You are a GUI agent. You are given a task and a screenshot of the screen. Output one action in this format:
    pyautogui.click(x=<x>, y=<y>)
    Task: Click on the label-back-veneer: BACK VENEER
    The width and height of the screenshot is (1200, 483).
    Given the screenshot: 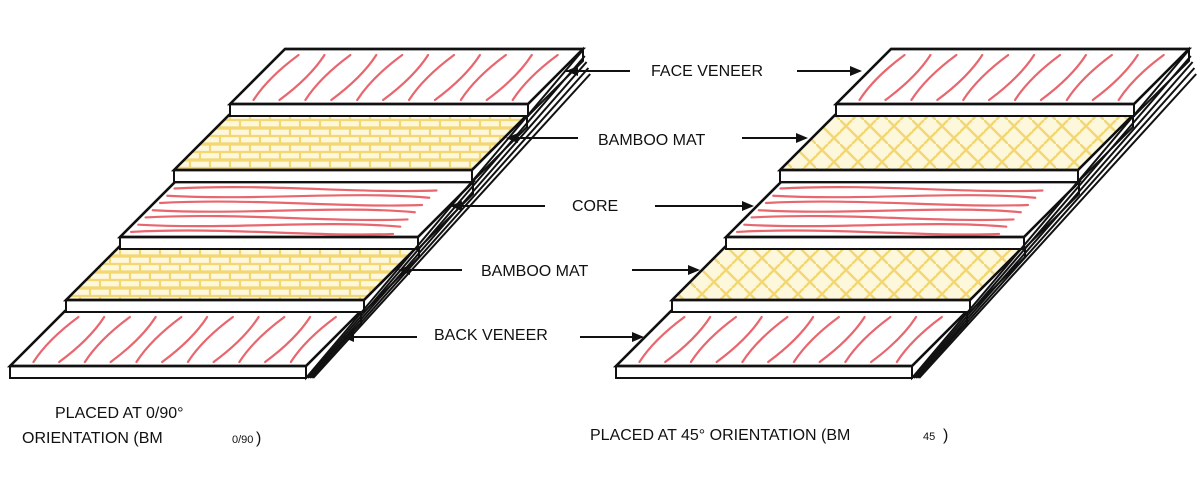 What is the action you would take?
    pyautogui.click(x=491, y=335)
    